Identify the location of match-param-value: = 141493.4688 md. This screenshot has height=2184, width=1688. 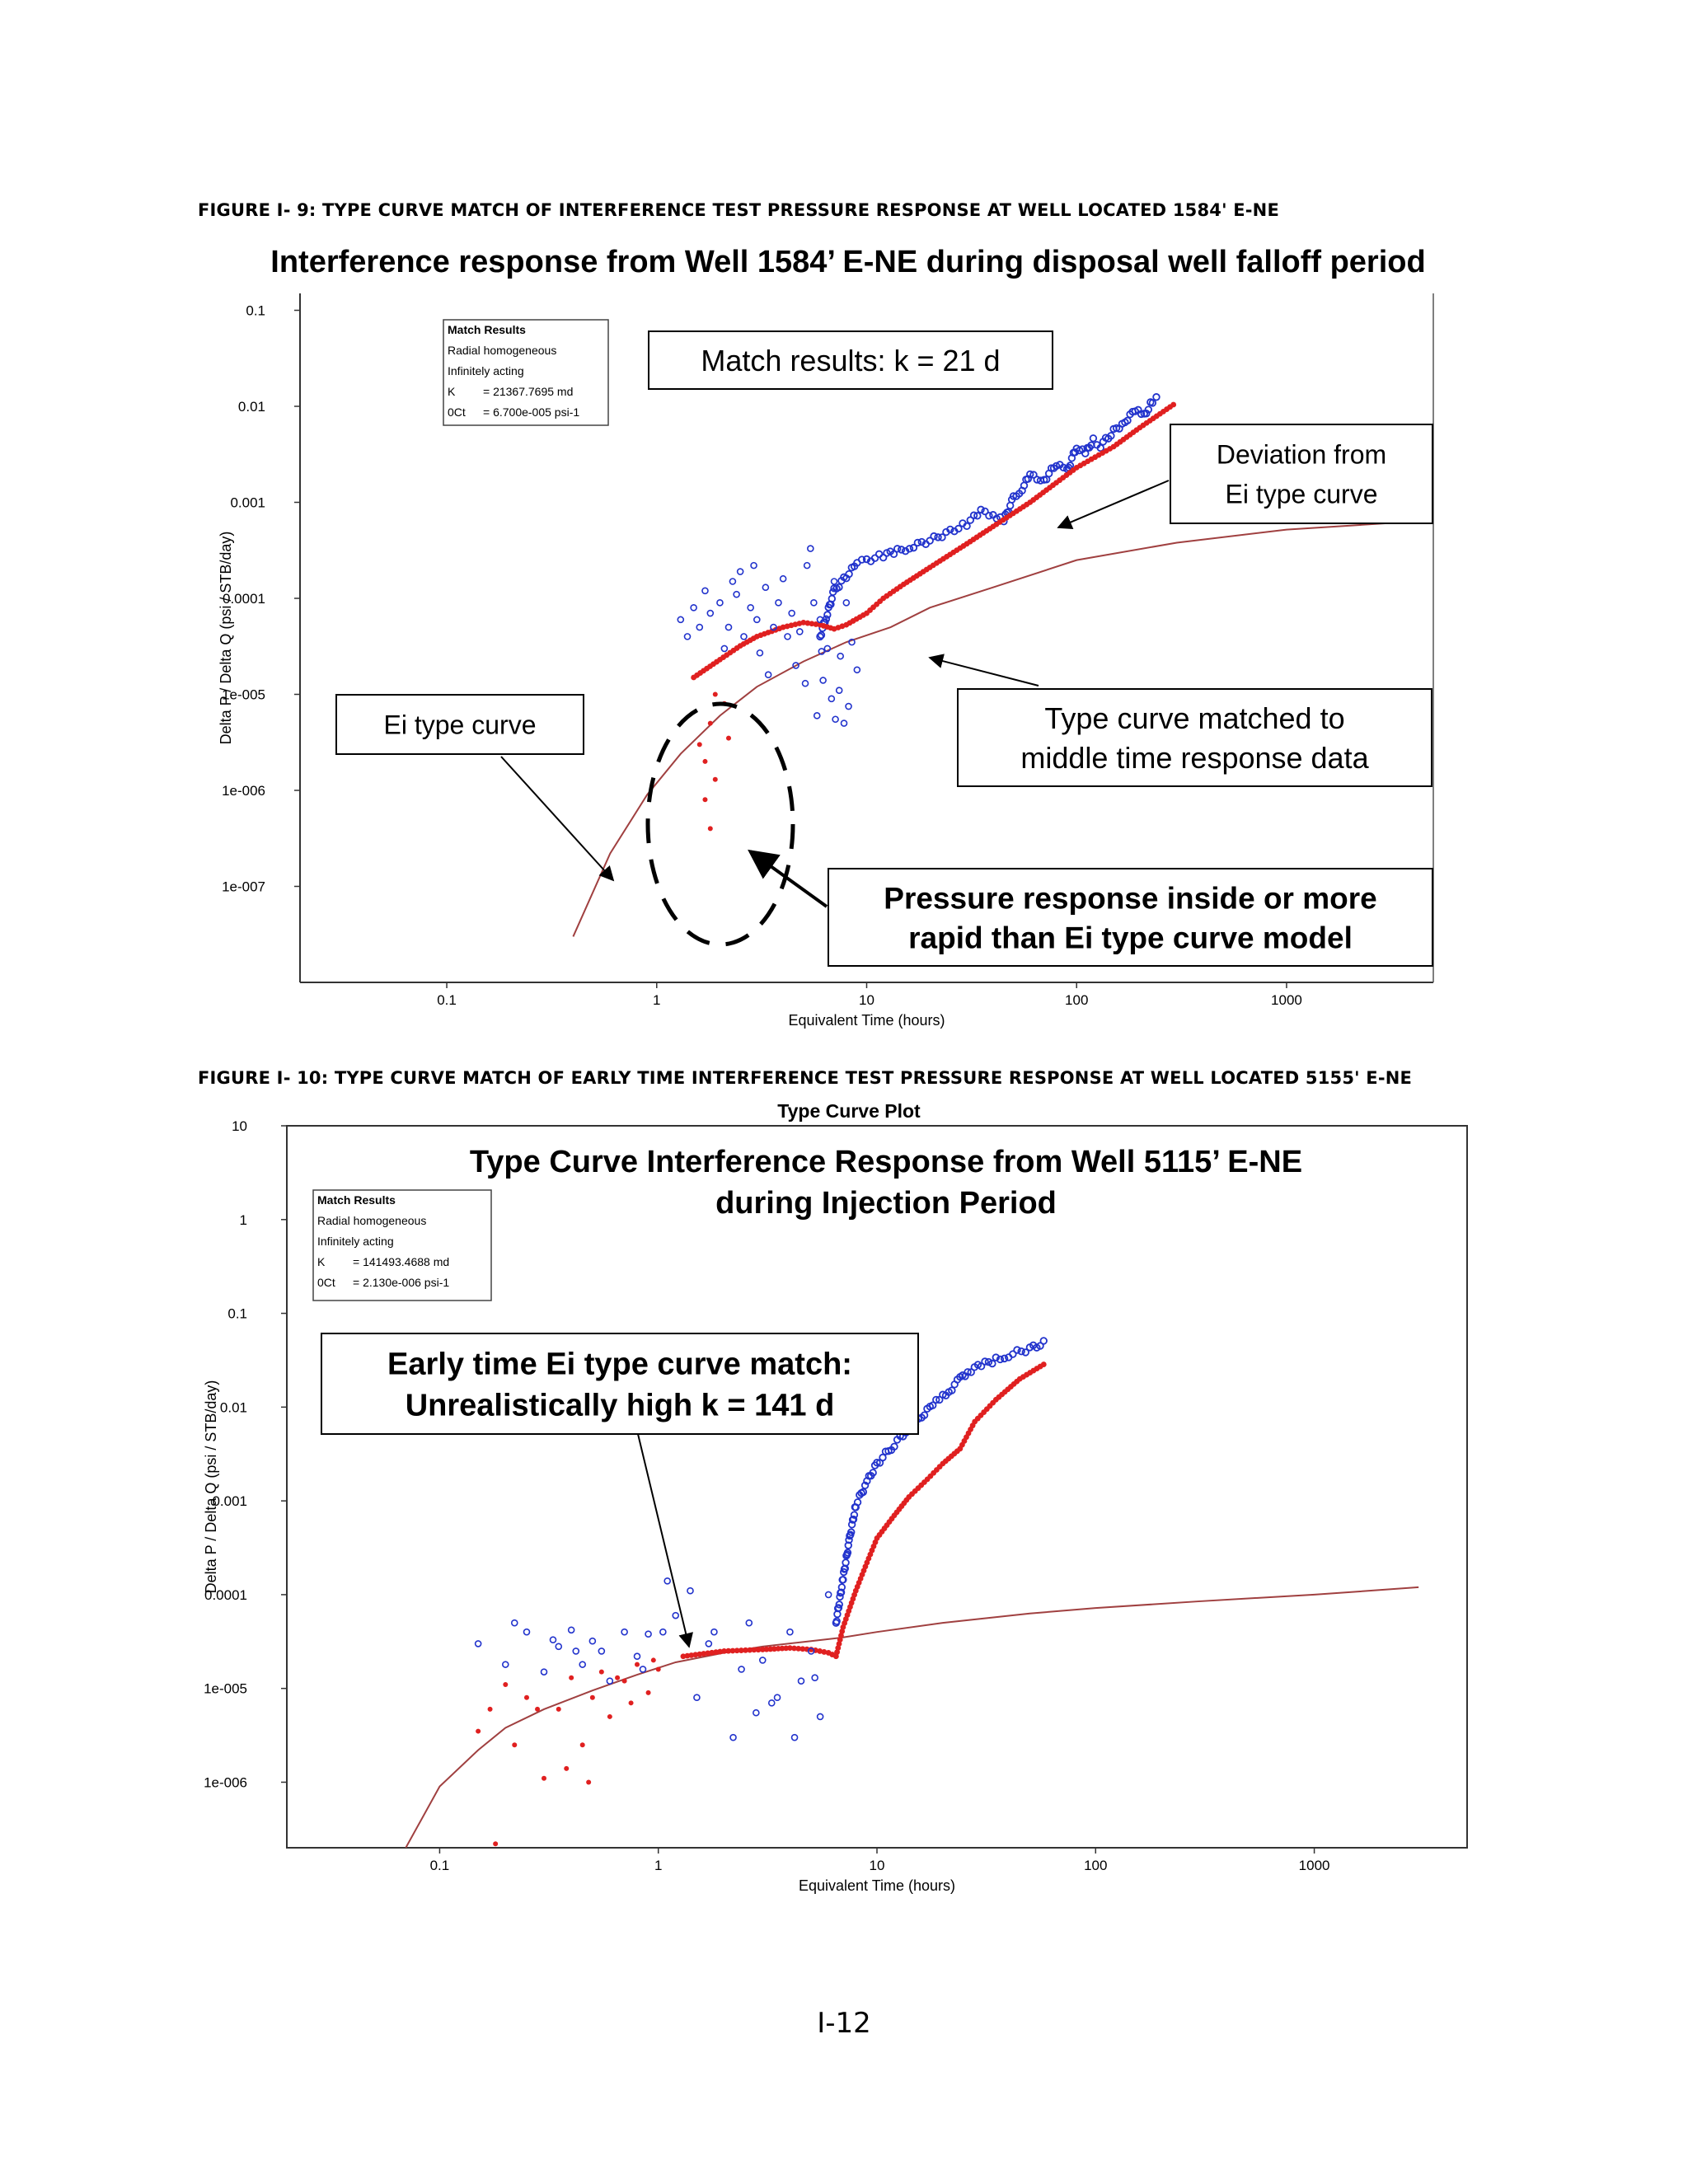
(401, 1261).